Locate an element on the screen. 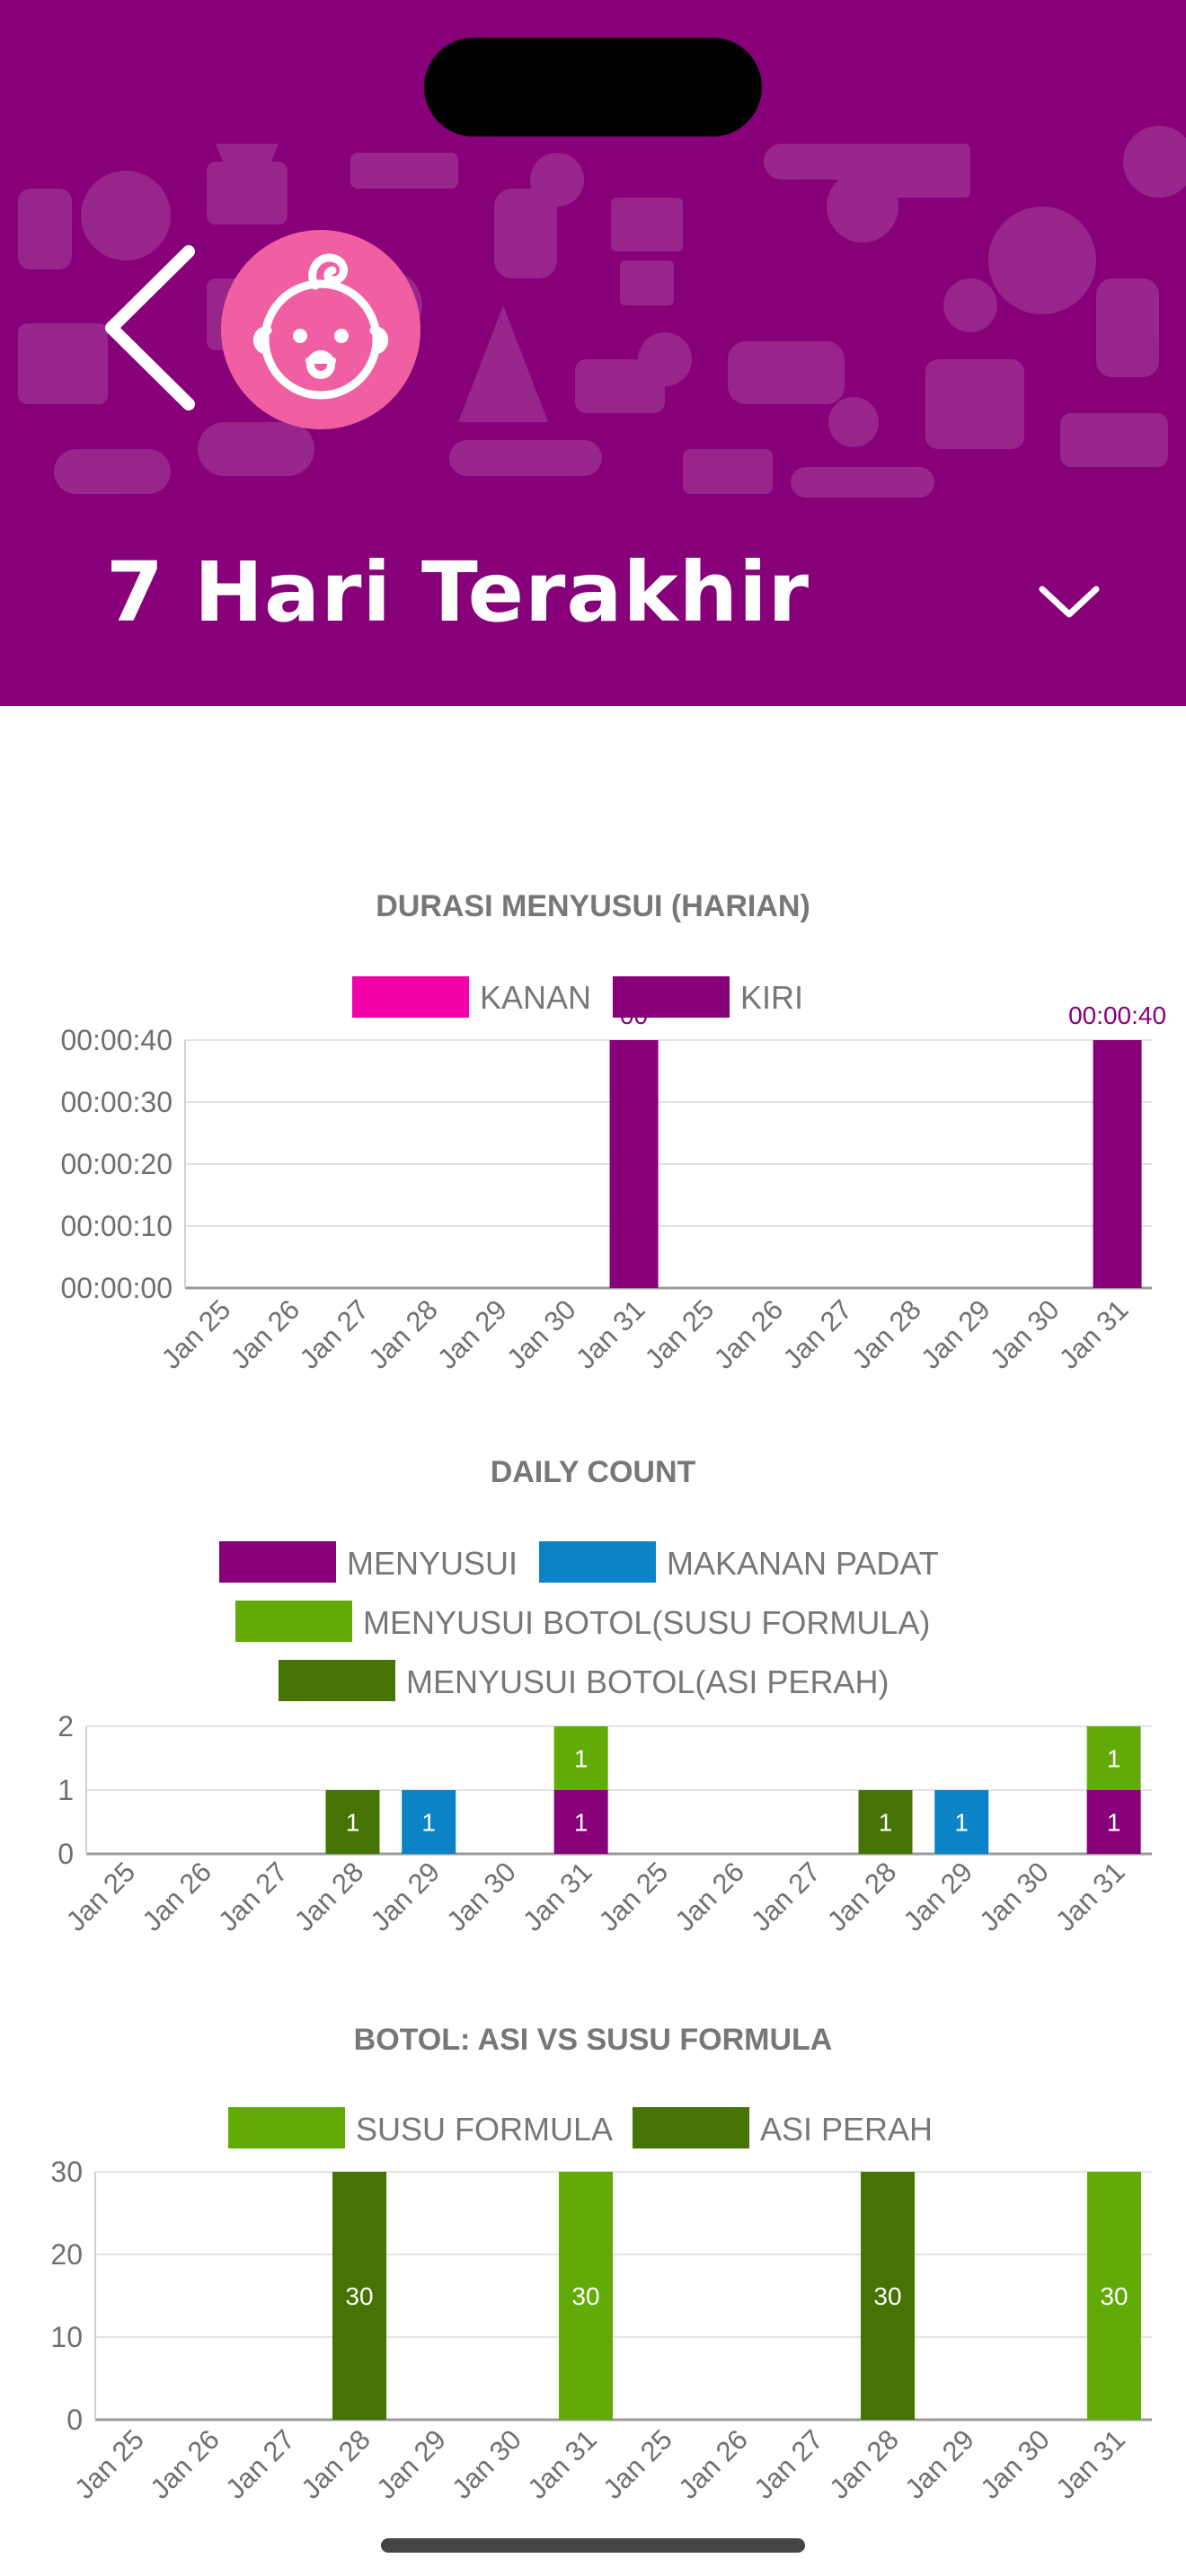  y-tick-label: 1 is located at coordinates (66, 1790).